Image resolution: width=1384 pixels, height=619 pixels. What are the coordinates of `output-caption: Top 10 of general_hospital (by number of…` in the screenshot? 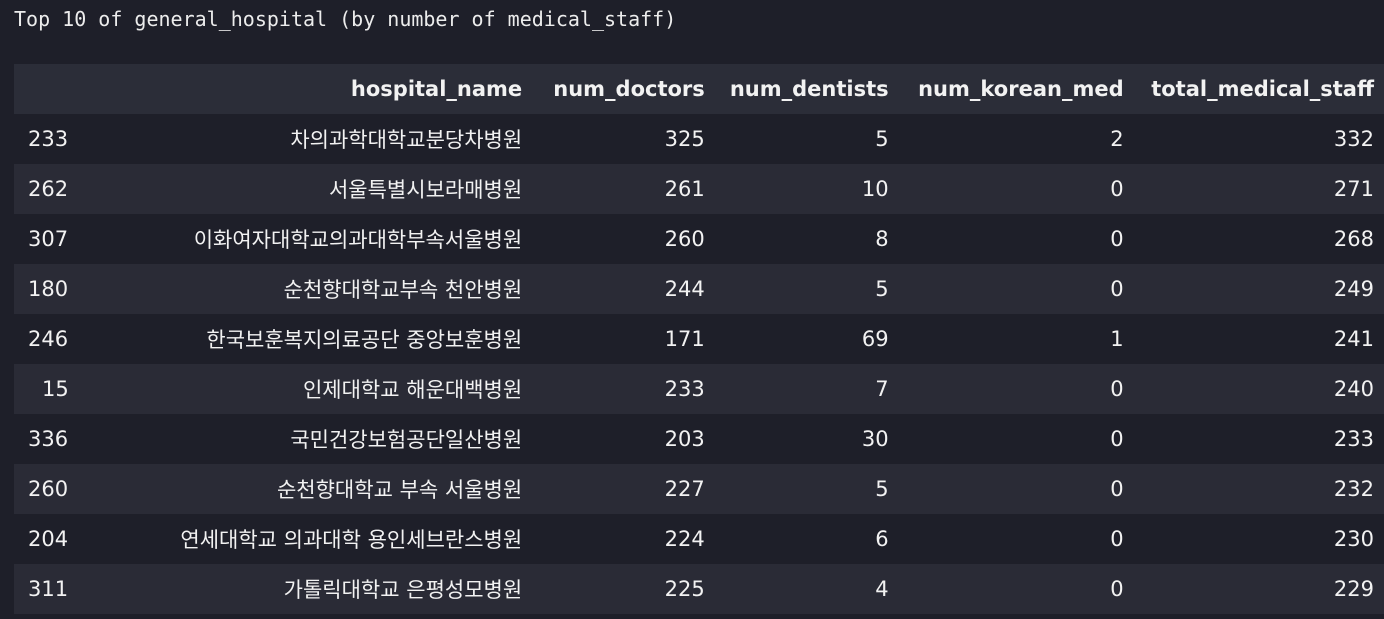 It's located at (345, 19).